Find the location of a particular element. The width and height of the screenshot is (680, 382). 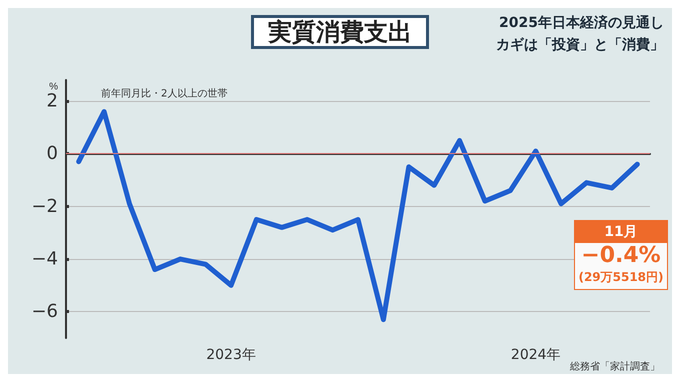

annotation: (29万5518円) is located at coordinates (621, 277).